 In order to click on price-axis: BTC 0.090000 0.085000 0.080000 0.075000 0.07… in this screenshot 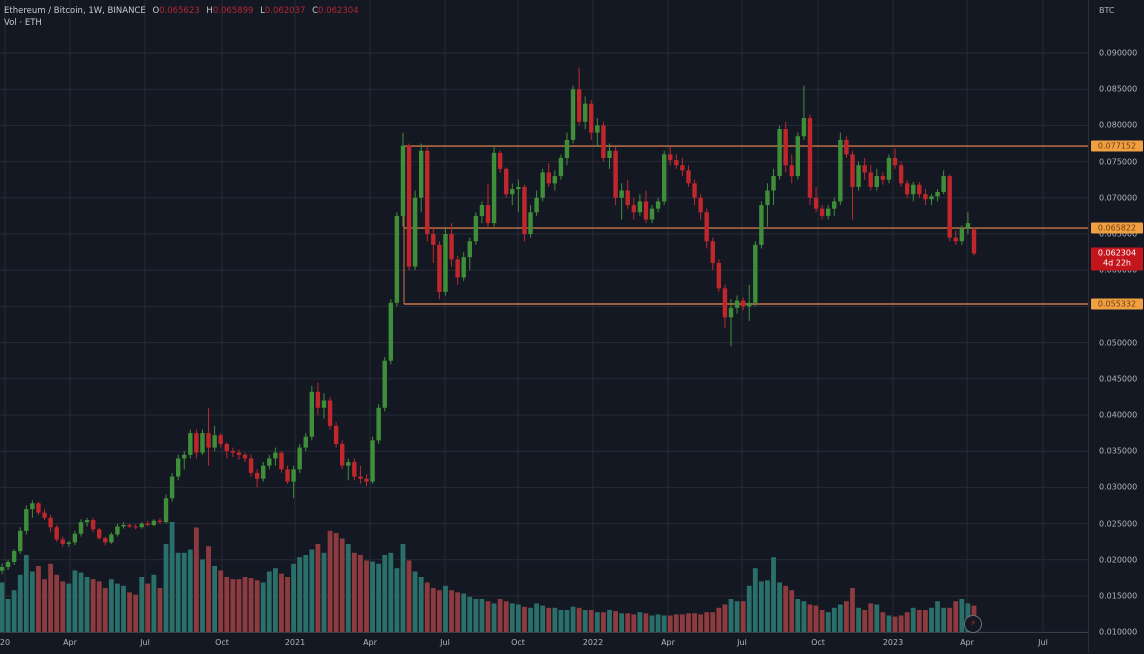, I will do `click(1116, 326)`.